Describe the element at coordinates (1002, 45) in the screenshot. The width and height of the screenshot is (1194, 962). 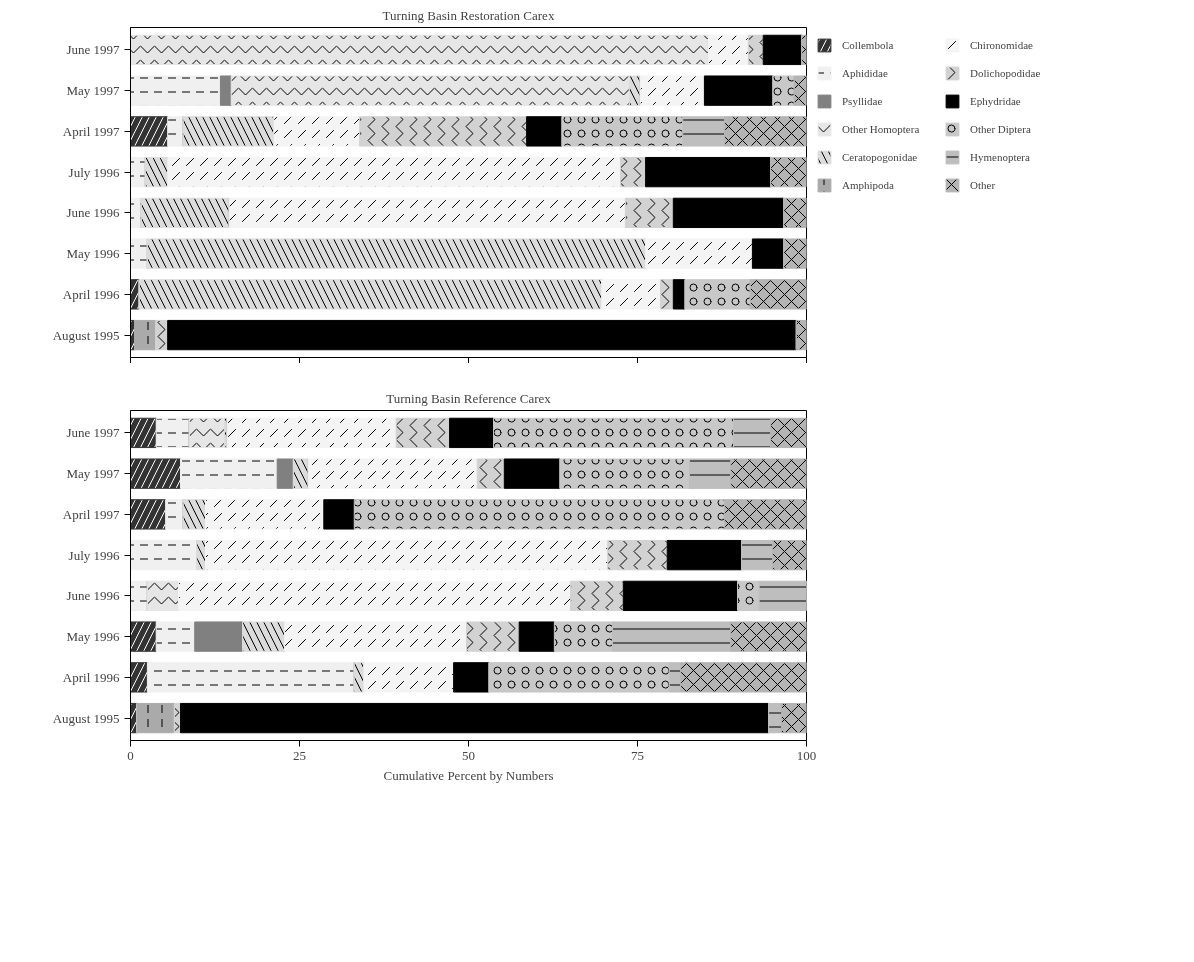
I see `legend-label: Chironomidae` at that location.